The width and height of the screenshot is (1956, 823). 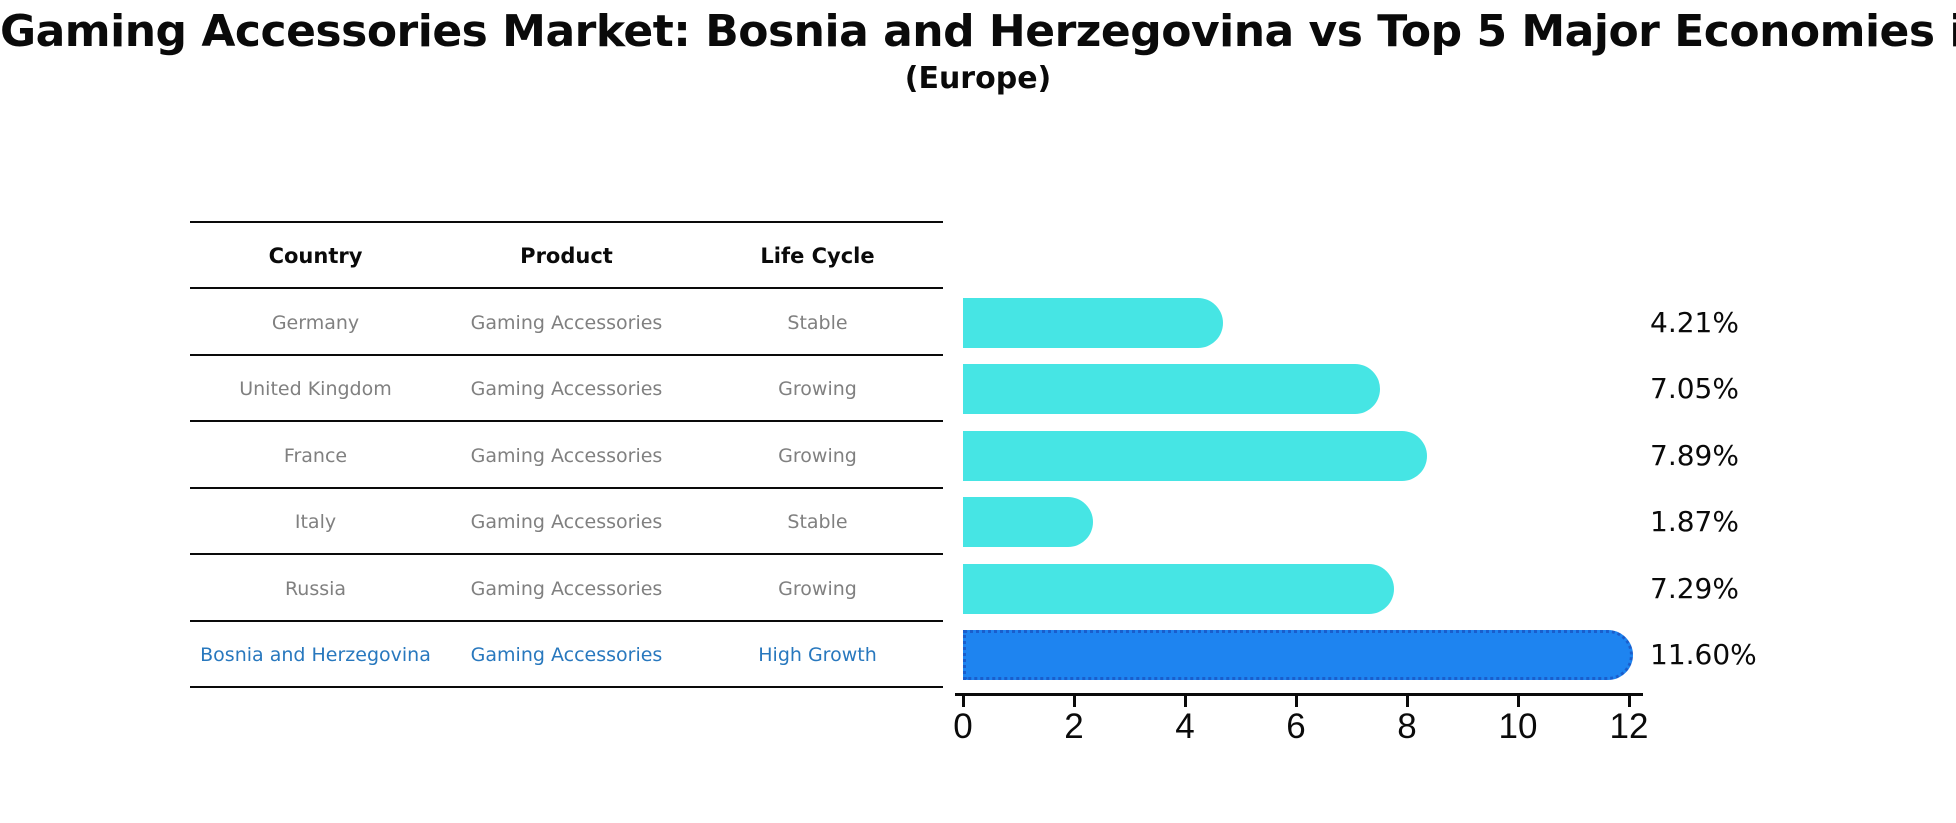 I want to click on value-label-united-kingdom: 7.05%, so click(x=1694, y=388).